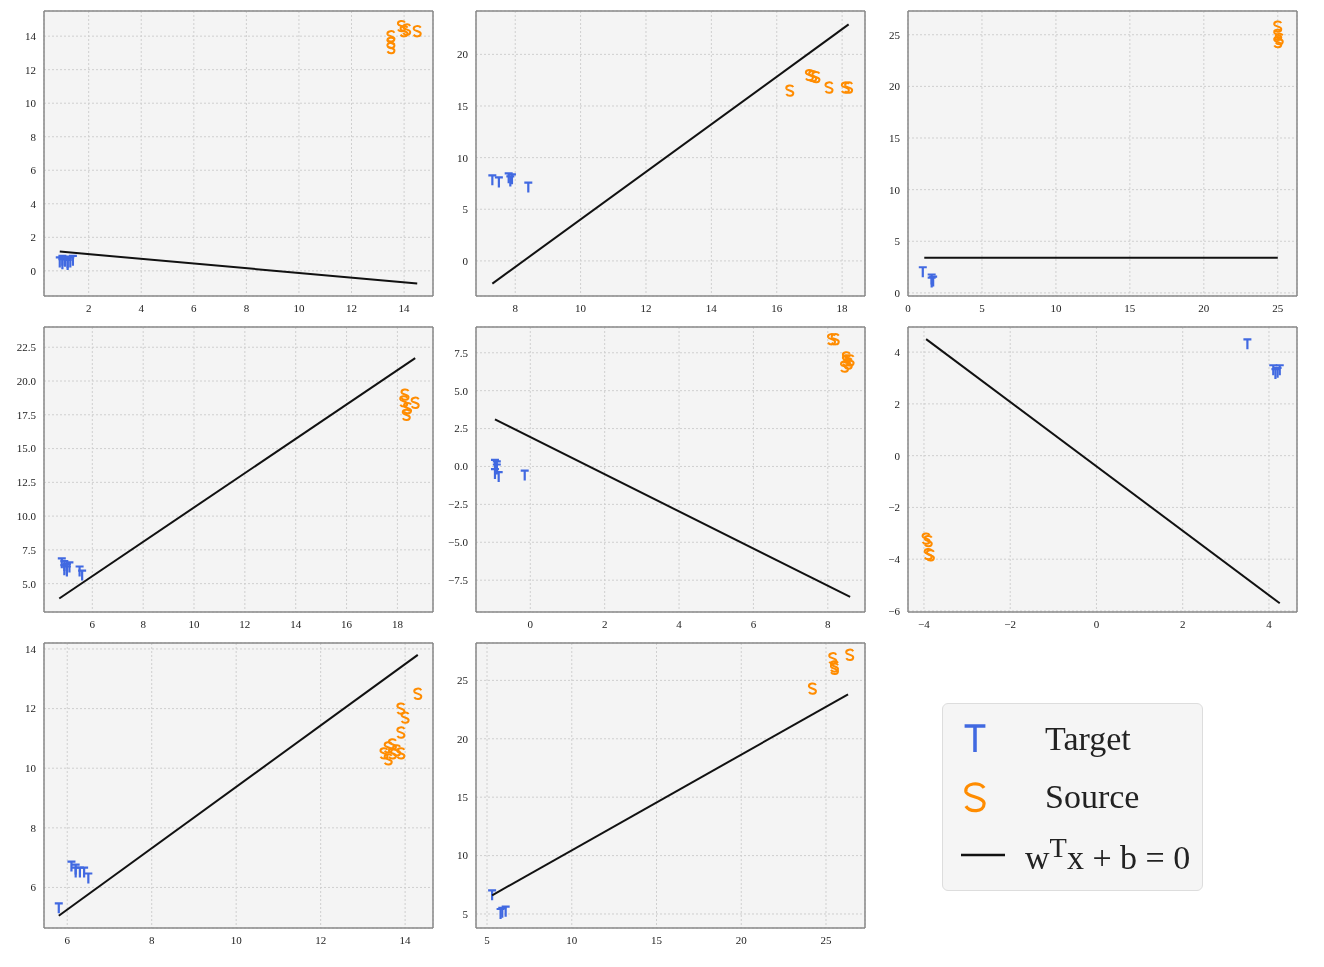 The width and height of the screenshot is (1324, 967). What do you see at coordinates (458, 542) in the screenshot?
I see `y-tick-label: −5.0` at bounding box center [458, 542].